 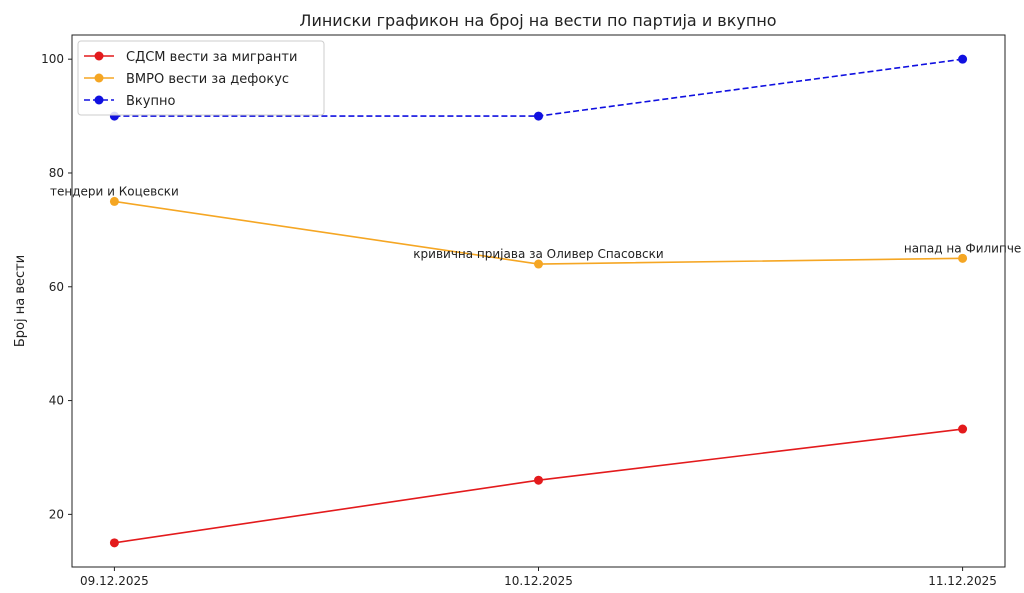 What do you see at coordinates (56, 287) in the screenshot?
I see `y-tick-label: 60` at bounding box center [56, 287].